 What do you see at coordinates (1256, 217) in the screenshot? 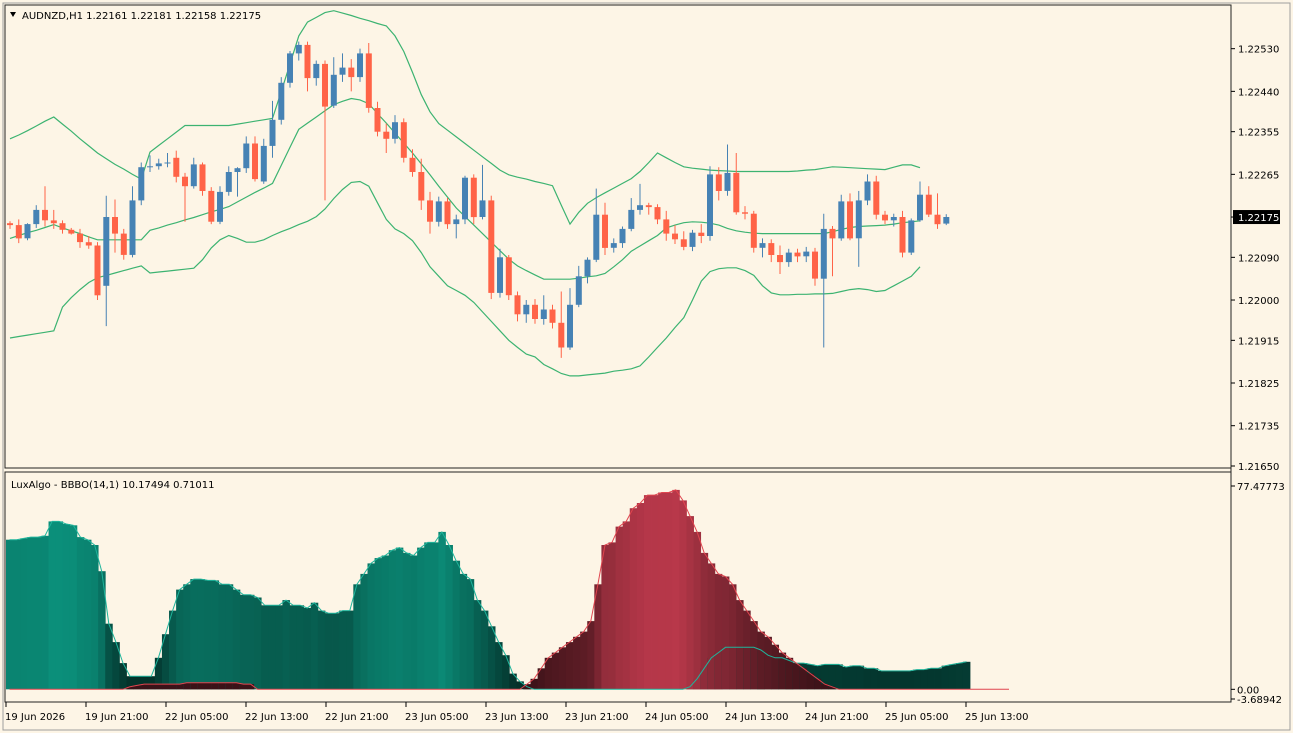
I see `current-price-tag` at bounding box center [1256, 217].